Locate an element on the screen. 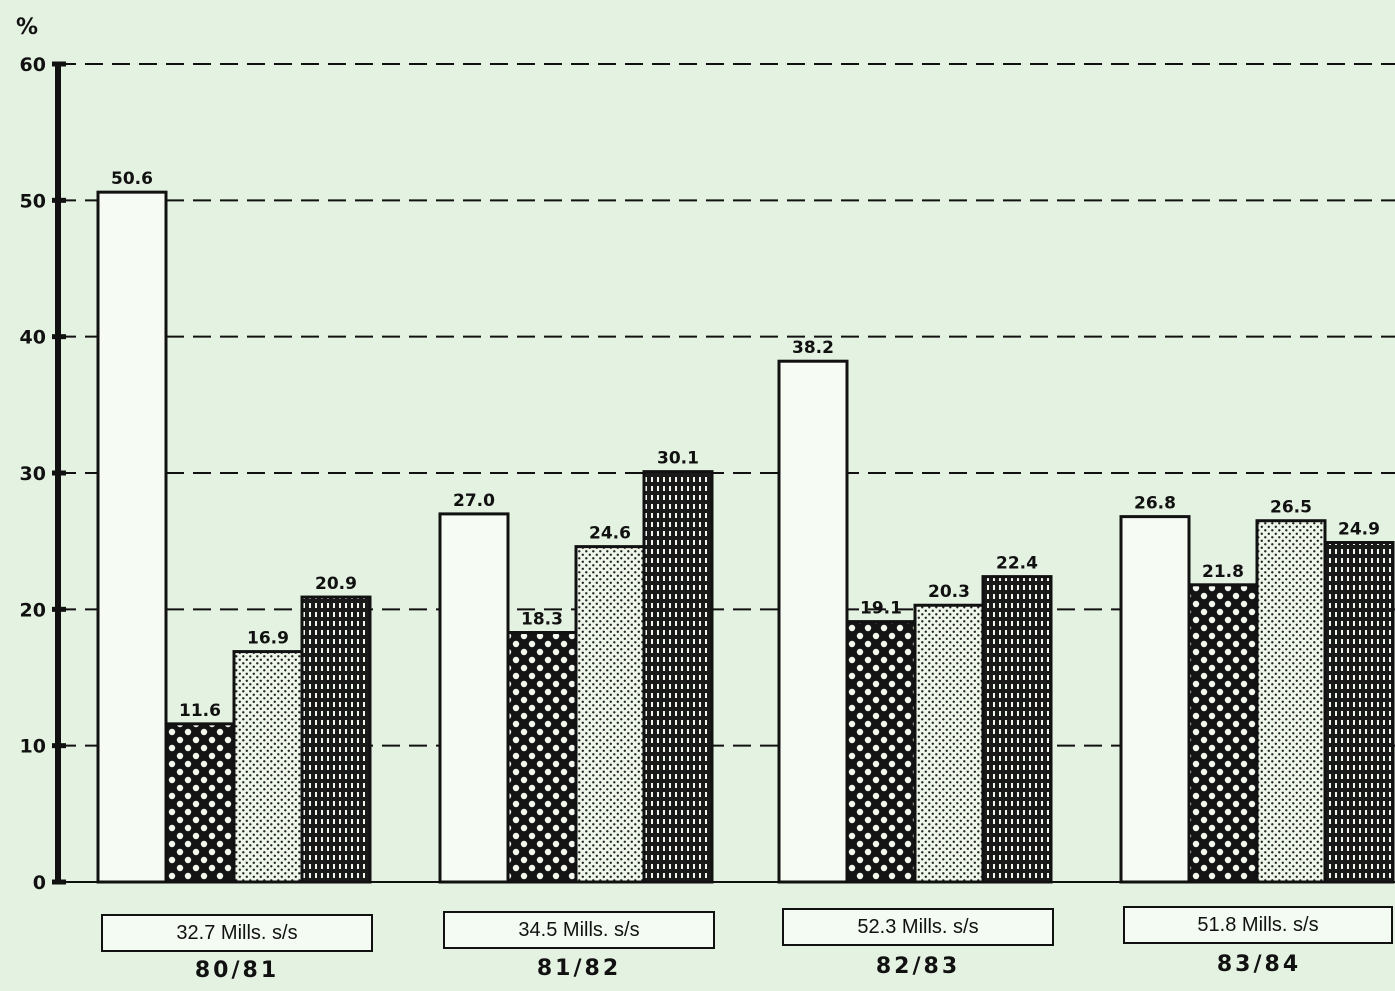 This screenshot has width=1395, height=991. category-total-81-82: 34.5 Mills. s/s is located at coordinates (579, 930).